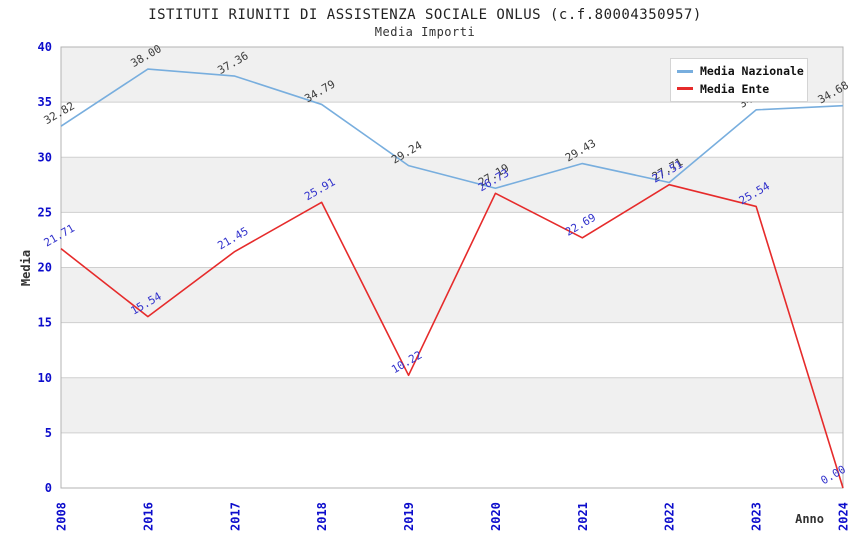 This screenshot has height=550, width=850. What do you see at coordinates (685, 71) in the screenshot?
I see `media-nazionale-line-swatch-icon` at bounding box center [685, 71].